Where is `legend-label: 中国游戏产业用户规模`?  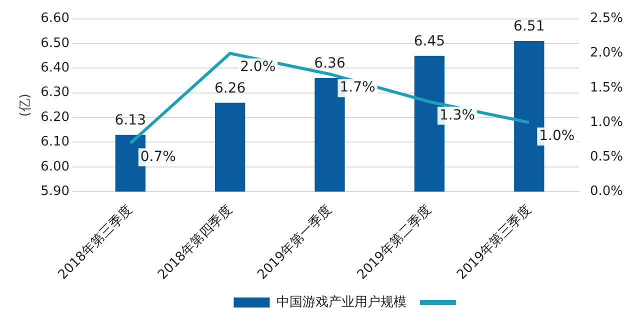
legend-label: 中国游戏产业用户规模 is located at coordinates (341, 302).